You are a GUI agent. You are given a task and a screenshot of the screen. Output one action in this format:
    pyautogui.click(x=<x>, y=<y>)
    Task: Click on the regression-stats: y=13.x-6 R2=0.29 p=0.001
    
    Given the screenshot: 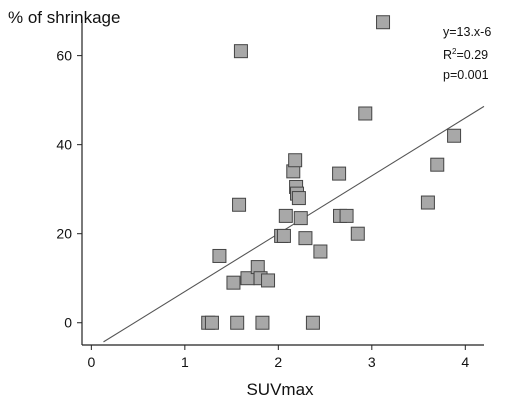 What is the action you would take?
    pyautogui.click(x=467, y=53)
    